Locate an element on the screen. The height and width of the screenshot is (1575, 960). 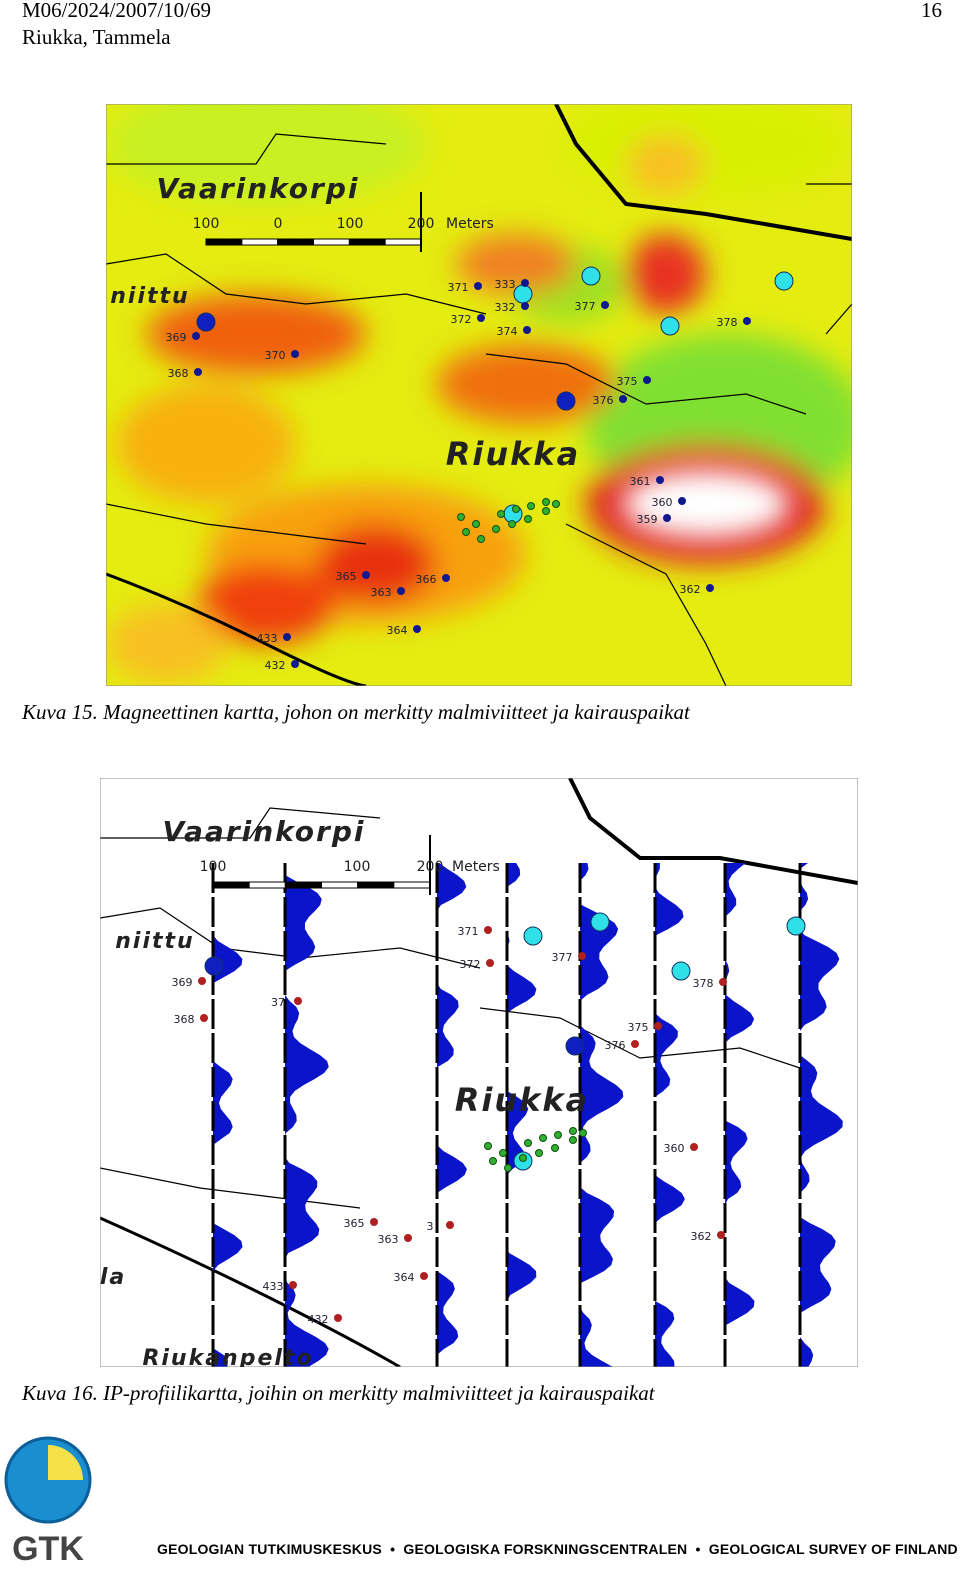
gtk-logo: GTK is located at coordinates (48, 1502).